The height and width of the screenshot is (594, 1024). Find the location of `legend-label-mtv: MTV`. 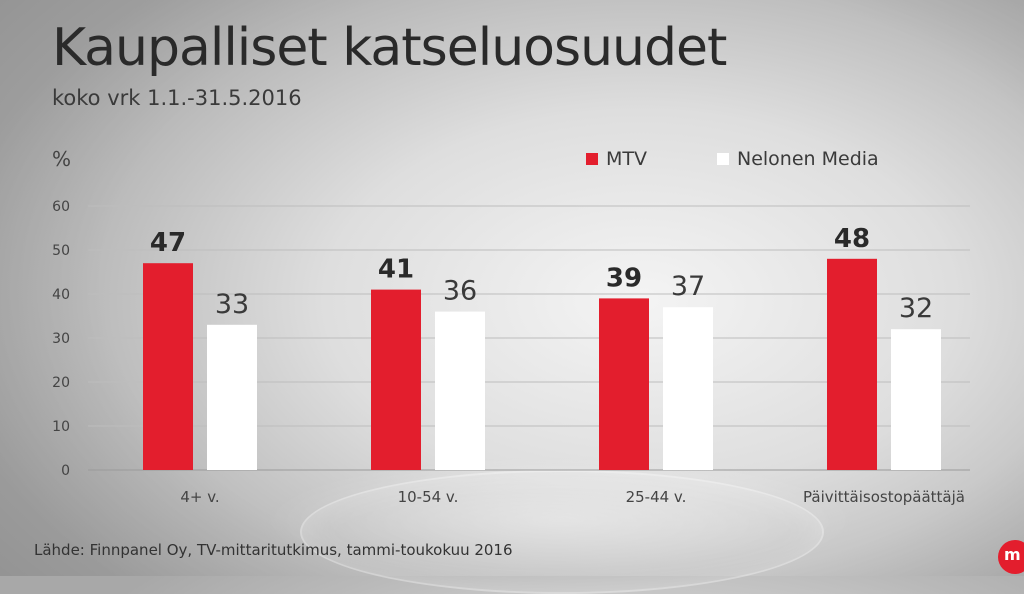

legend-label-mtv: MTV is located at coordinates (626, 159).